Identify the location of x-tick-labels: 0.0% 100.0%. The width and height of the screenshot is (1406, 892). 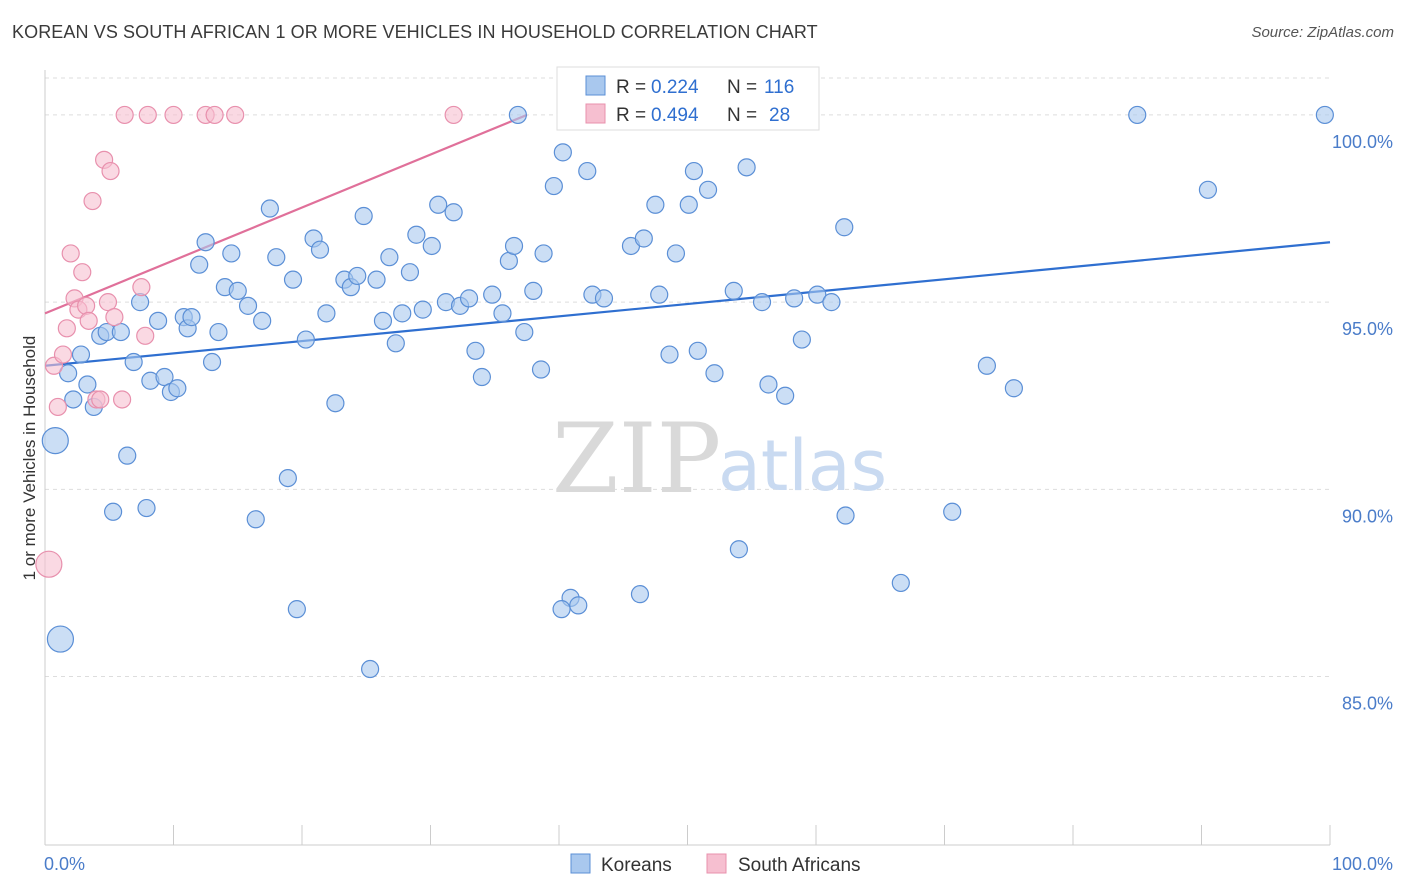
(718, 864).